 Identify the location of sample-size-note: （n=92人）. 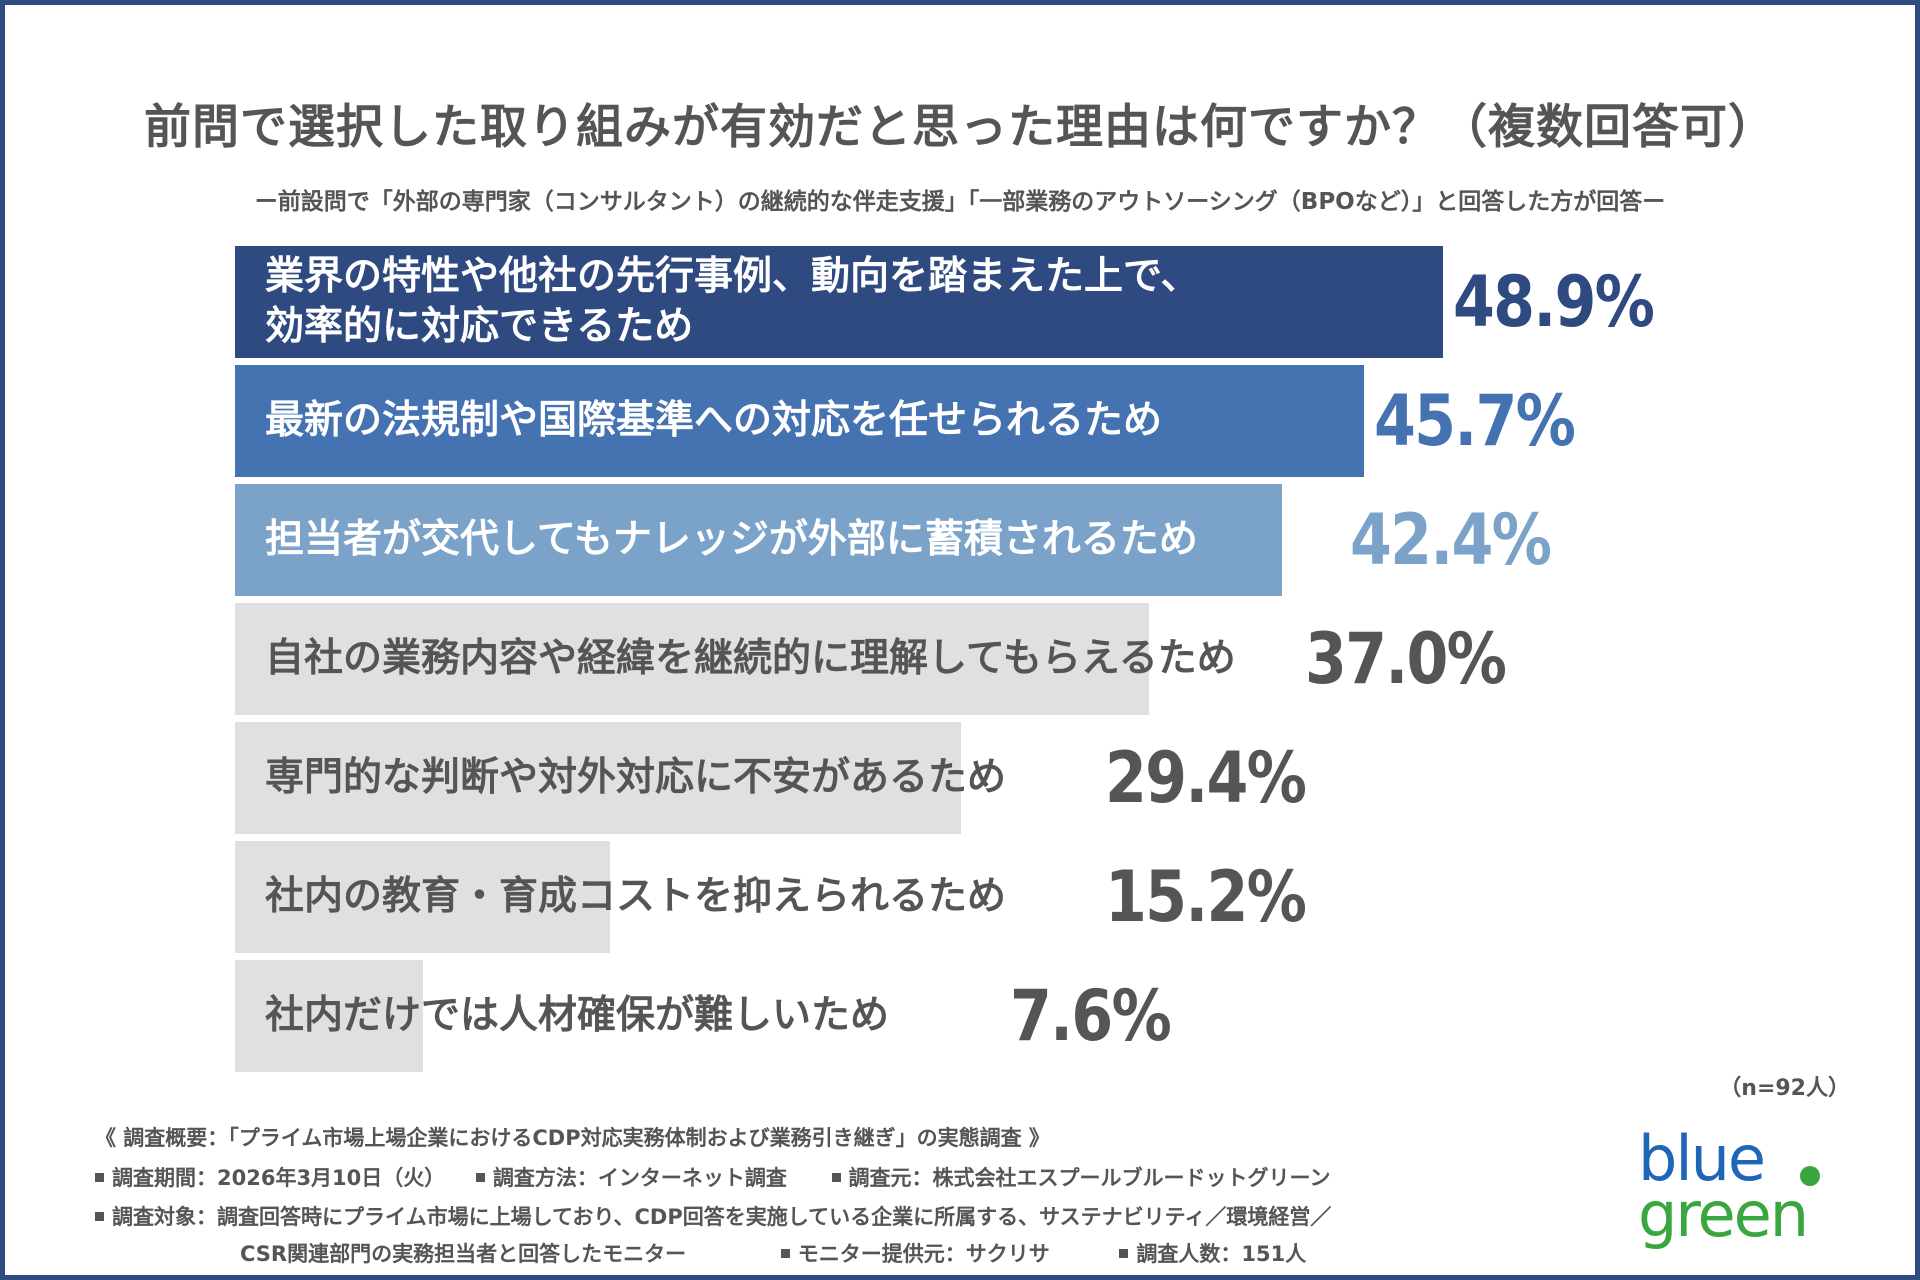
(1784, 1088).